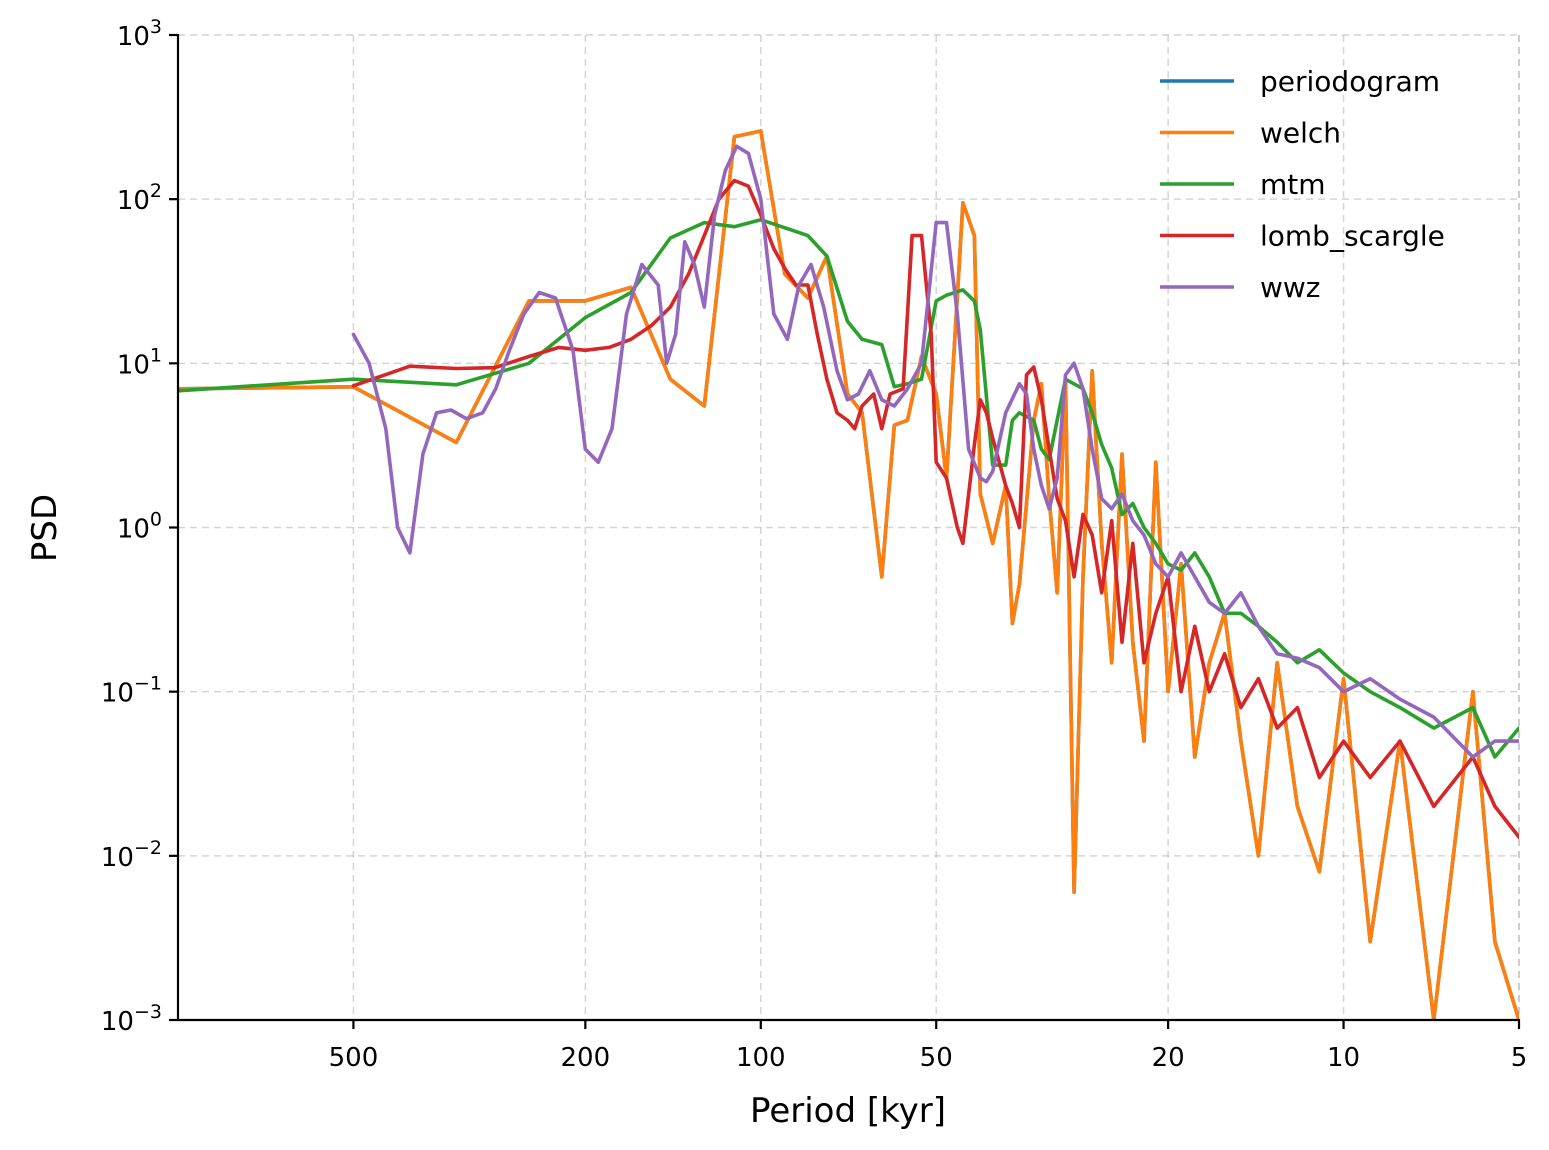 Image resolution: width=1549 pixels, height=1150 pixels. I want to click on y-tick-label: 10¹, so click(139, 362).